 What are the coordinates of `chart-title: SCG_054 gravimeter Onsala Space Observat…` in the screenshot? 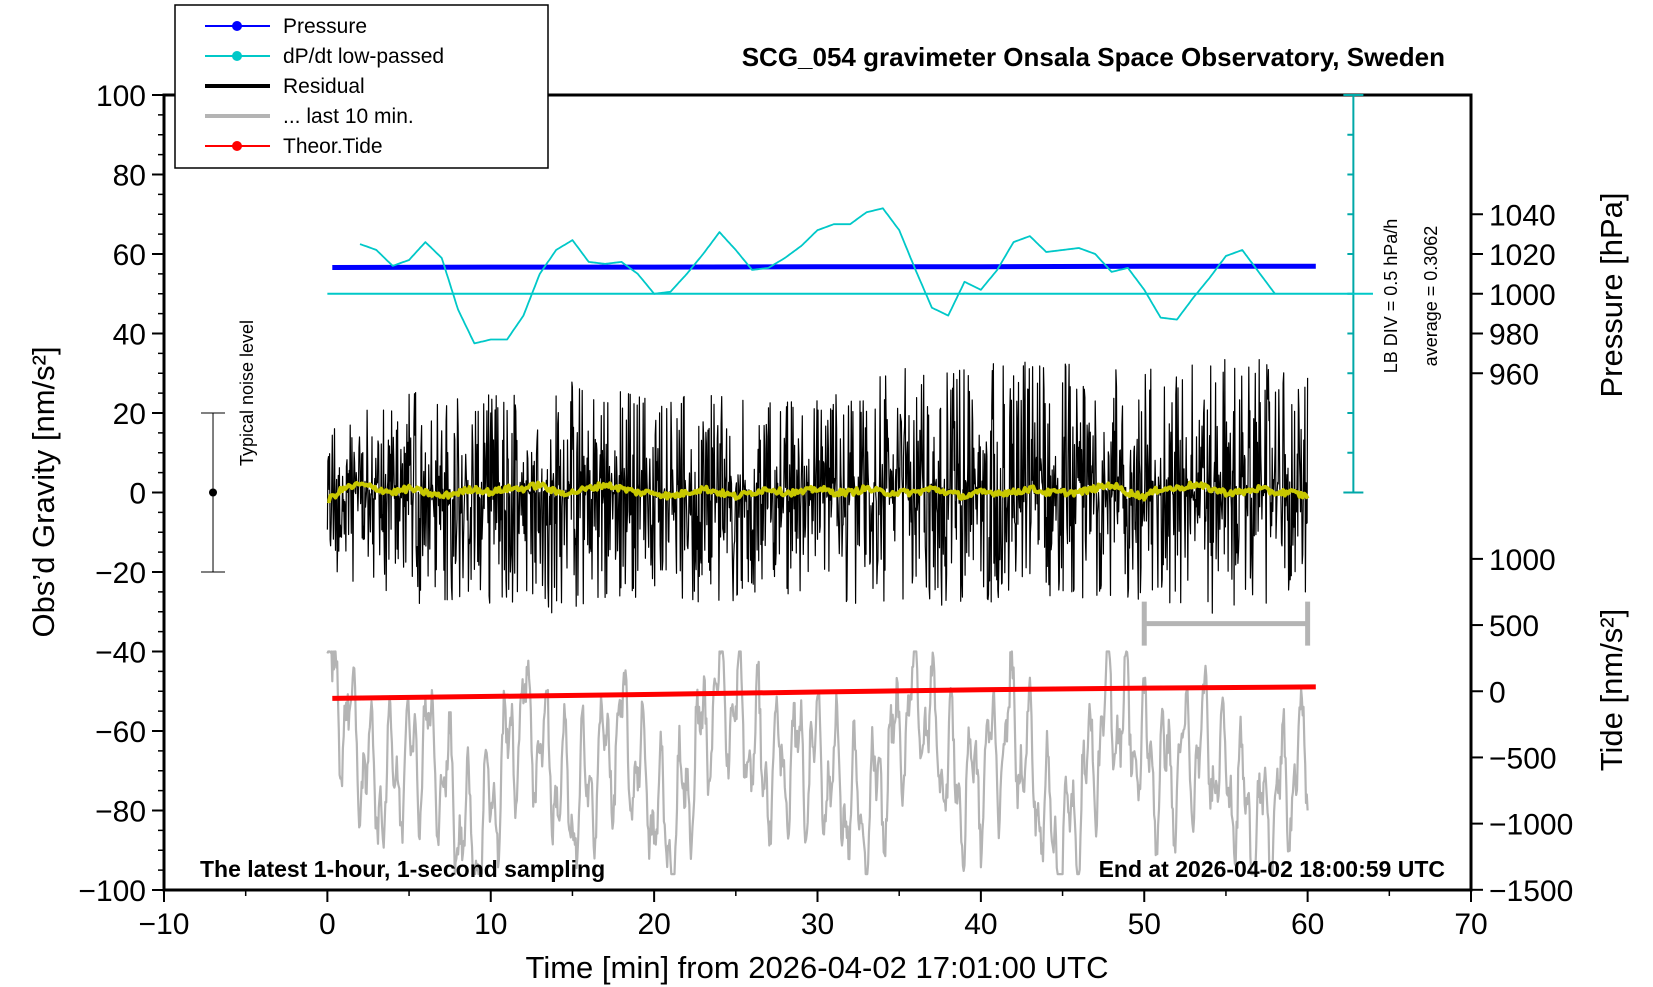 It's located at (1093, 57).